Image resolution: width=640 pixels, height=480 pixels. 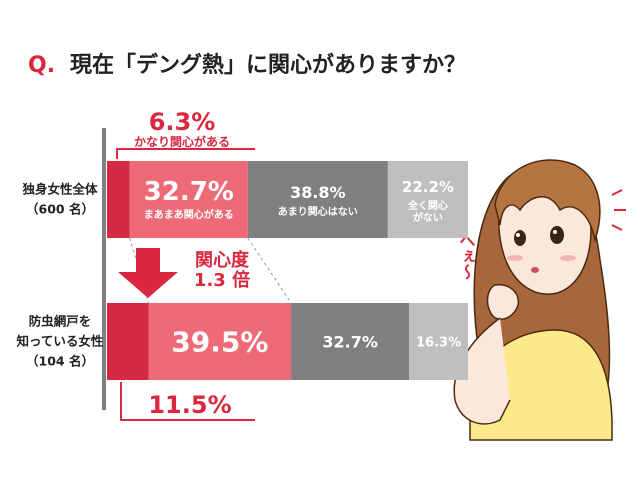 I want to click on row1-seg3-name: あまり関心はない, so click(x=318, y=211).